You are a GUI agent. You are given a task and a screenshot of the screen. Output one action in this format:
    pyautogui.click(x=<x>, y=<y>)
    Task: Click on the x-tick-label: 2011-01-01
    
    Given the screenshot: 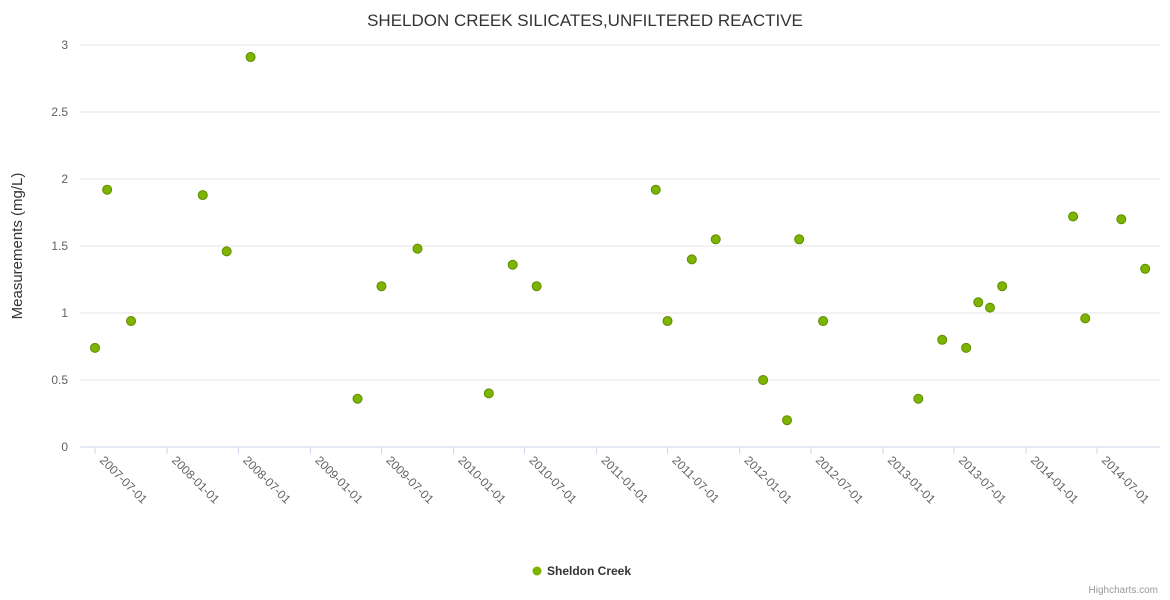 What is the action you would take?
    pyautogui.click(x=624, y=479)
    